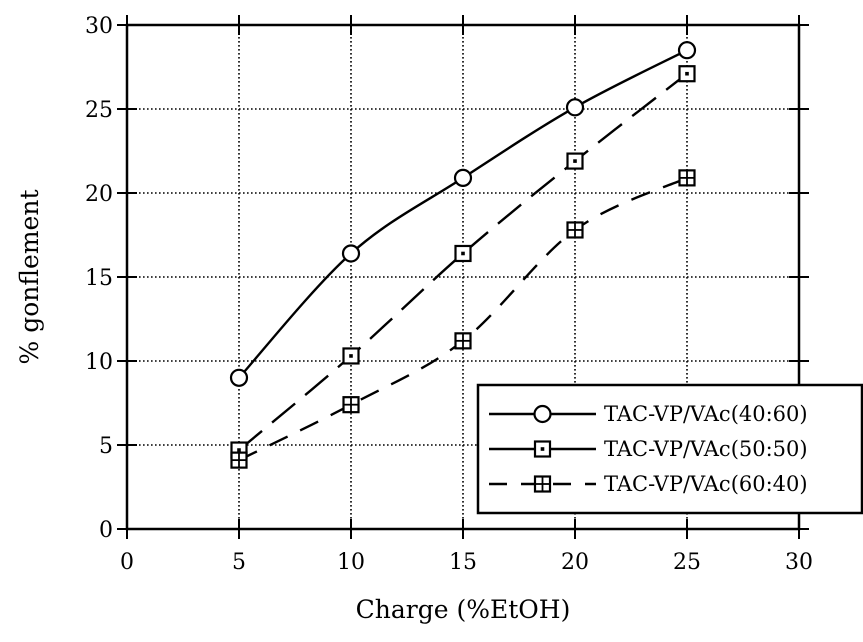 This screenshot has width=863, height=642. Describe the element at coordinates (687, 562) in the screenshot. I see `x-tick-label: 25` at that location.